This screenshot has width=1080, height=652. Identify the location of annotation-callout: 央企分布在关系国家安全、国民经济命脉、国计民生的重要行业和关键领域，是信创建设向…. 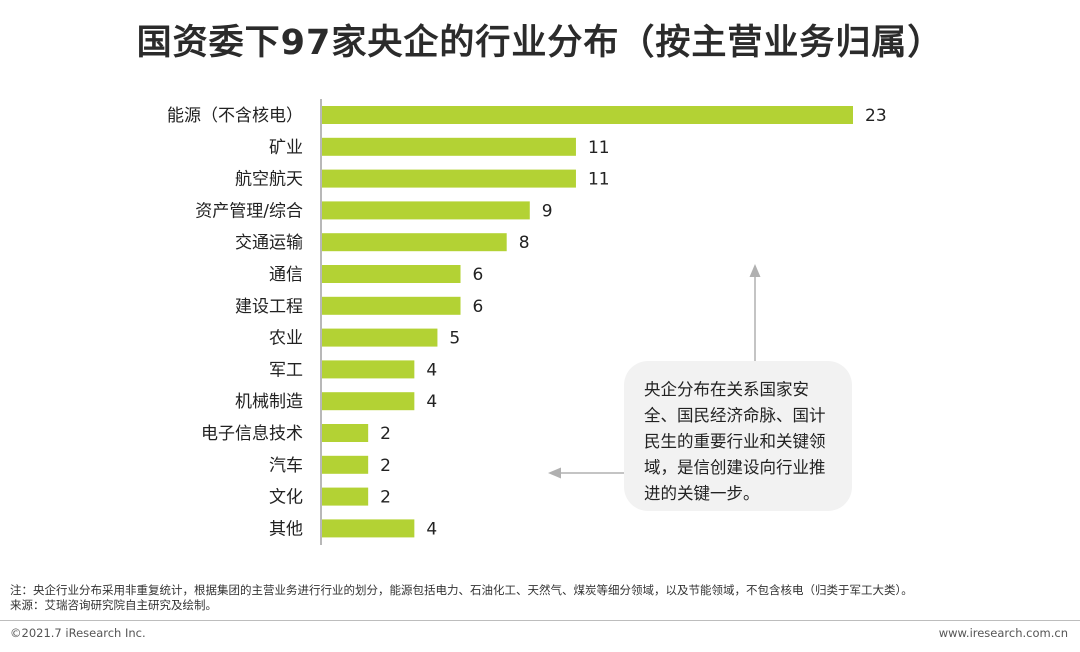
(738, 436).